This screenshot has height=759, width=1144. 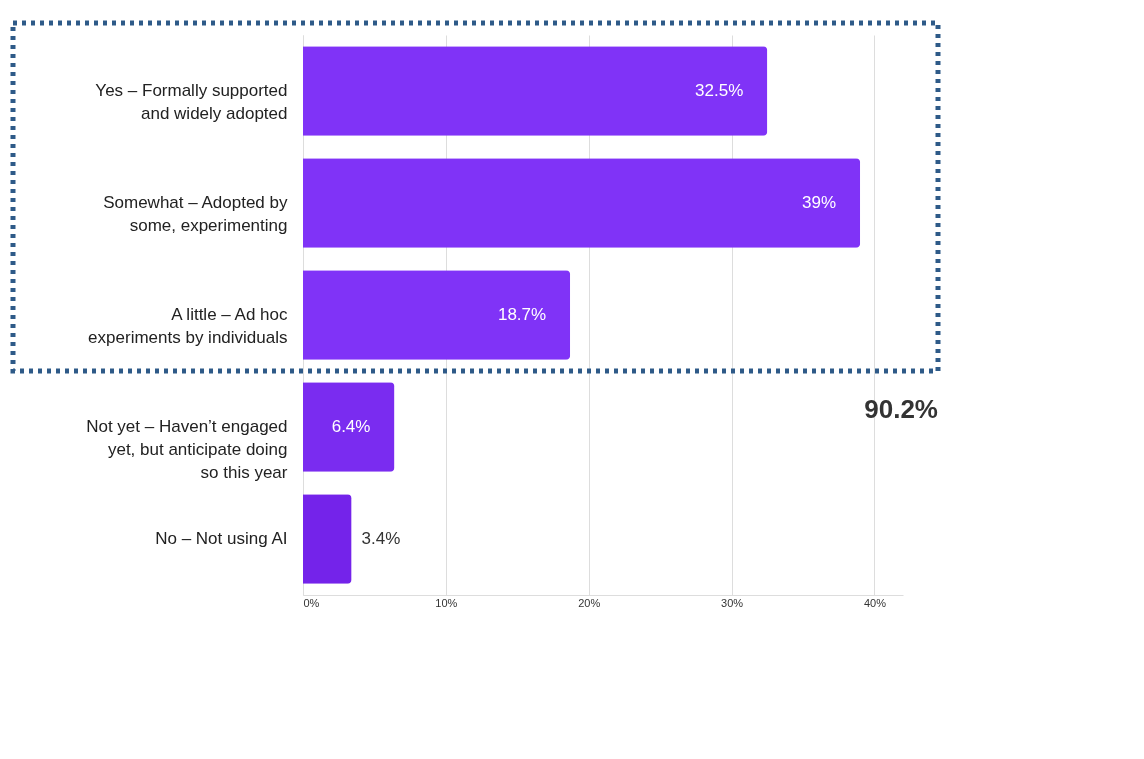 I want to click on x-tick-label: 20%, so click(x=589, y=602).